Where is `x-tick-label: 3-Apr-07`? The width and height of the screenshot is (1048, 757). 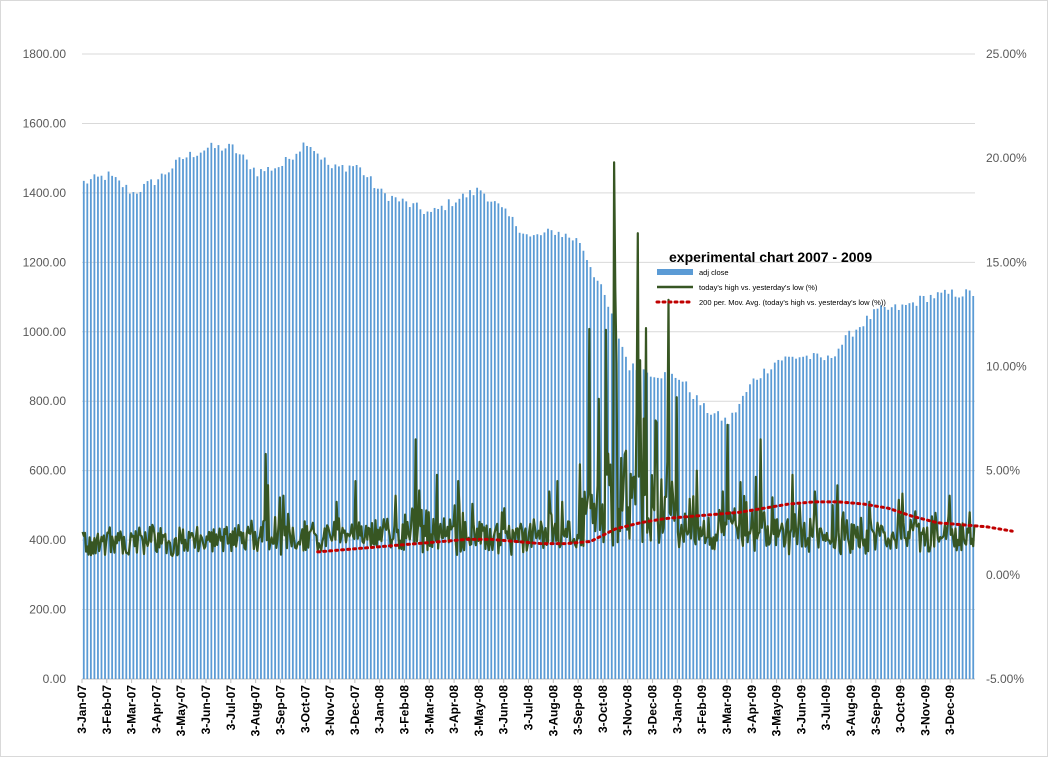
x-tick-label: 3-Apr-07 is located at coordinates (156, 709).